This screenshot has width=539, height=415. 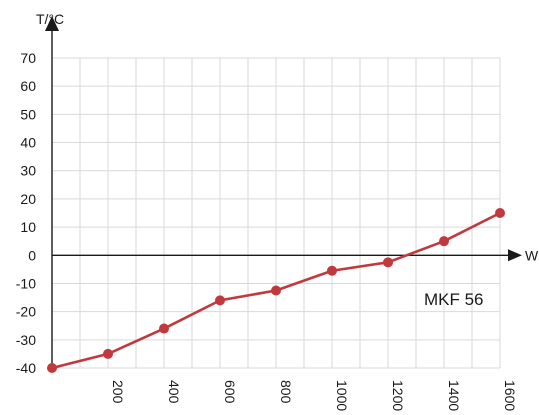 What do you see at coordinates (174, 392) in the screenshot?
I see `x-tick-label: 400` at bounding box center [174, 392].